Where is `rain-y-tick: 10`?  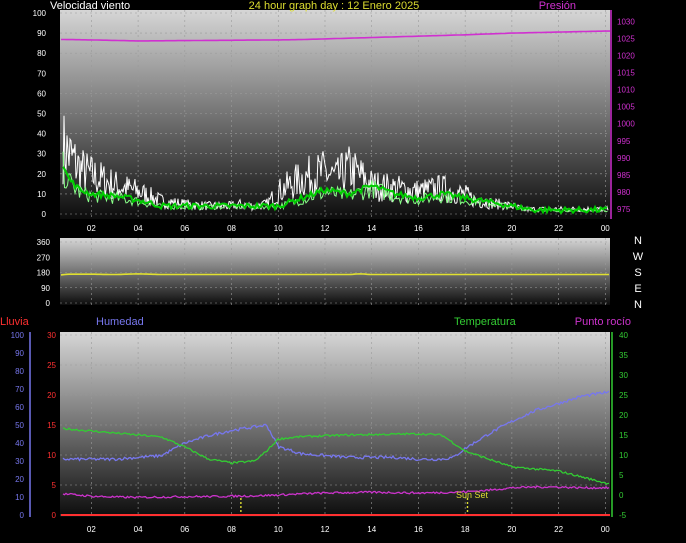
rain-y-tick: 10 is located at coordinates (51, 455).